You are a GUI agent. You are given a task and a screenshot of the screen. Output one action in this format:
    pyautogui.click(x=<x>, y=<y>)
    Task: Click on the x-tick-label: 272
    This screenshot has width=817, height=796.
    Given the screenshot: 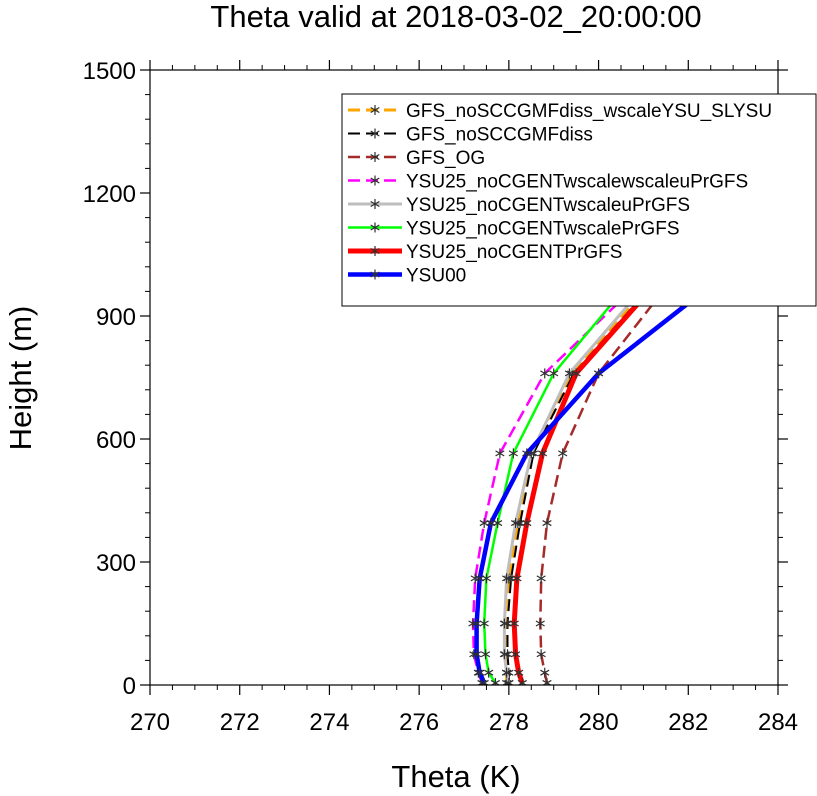 What is the action you would take?
    pyautogui.click(x=240, y=722)
    